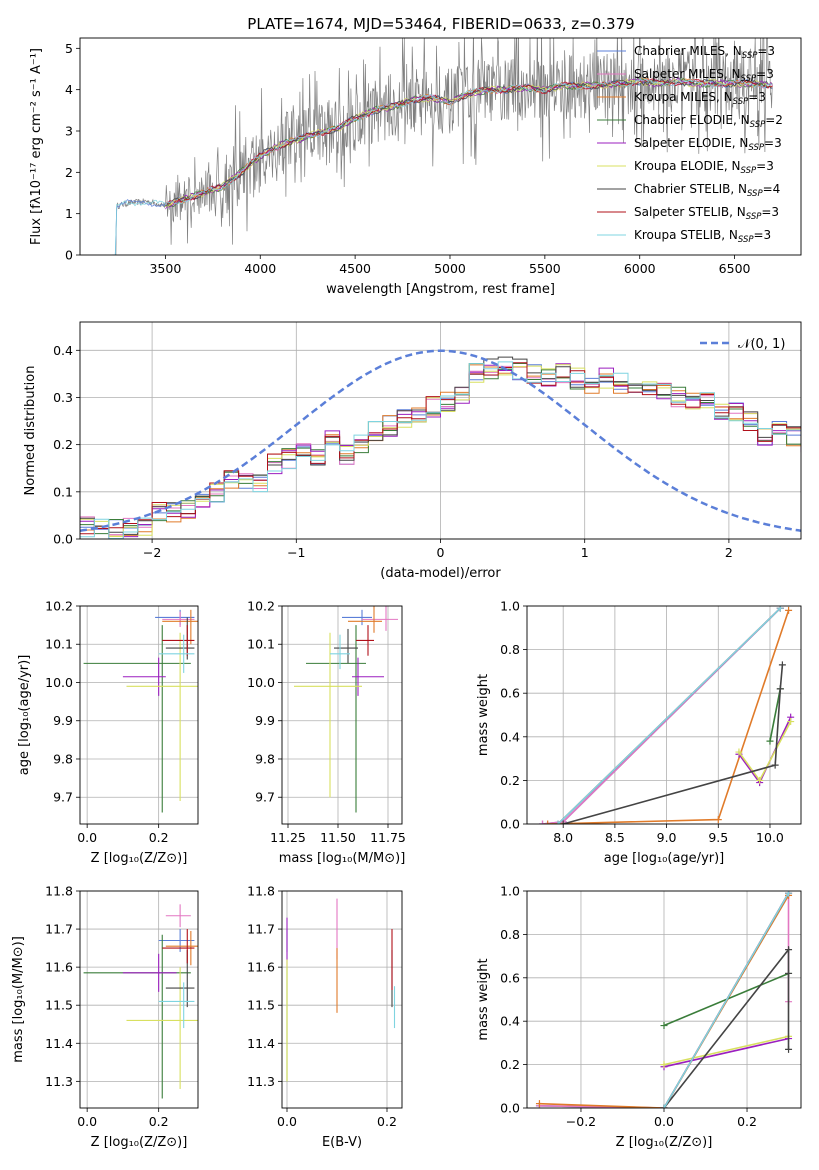  I want to click on x-tick-label: 11.75, so click(388, 837).